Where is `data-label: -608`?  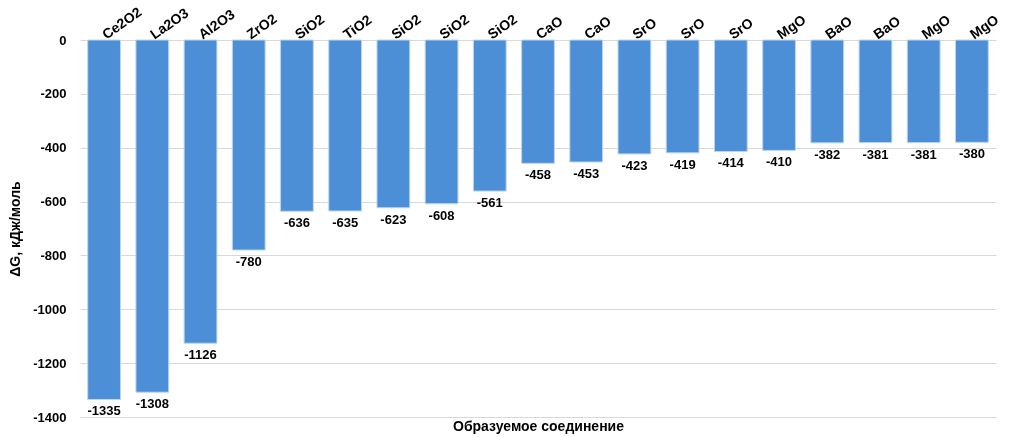 data-label: -608 is located at coordinates (441, 215).